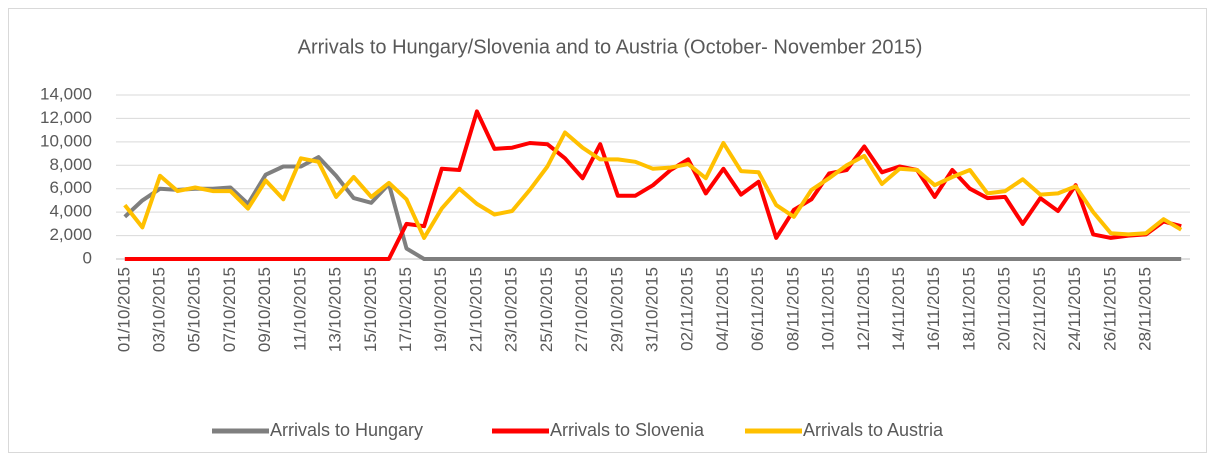 This screenshot has height=461, width=1215. What do you see at coordinates (1144, 309) in the screenshot?
I see `x-tick-label: 28/11/2015` at bounding box center [1144, 309].